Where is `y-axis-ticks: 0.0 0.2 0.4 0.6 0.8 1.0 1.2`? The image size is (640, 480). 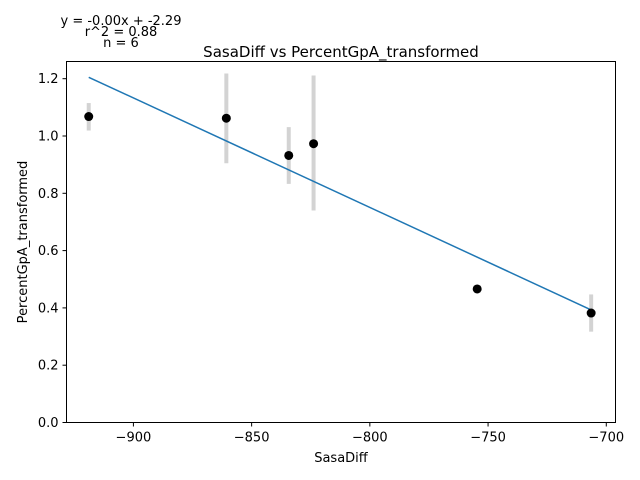
y-axis-ticks: 0.0 0.2 0.4 0.6 0.8 1.0 1.2 is located at coordinates (52, 251).